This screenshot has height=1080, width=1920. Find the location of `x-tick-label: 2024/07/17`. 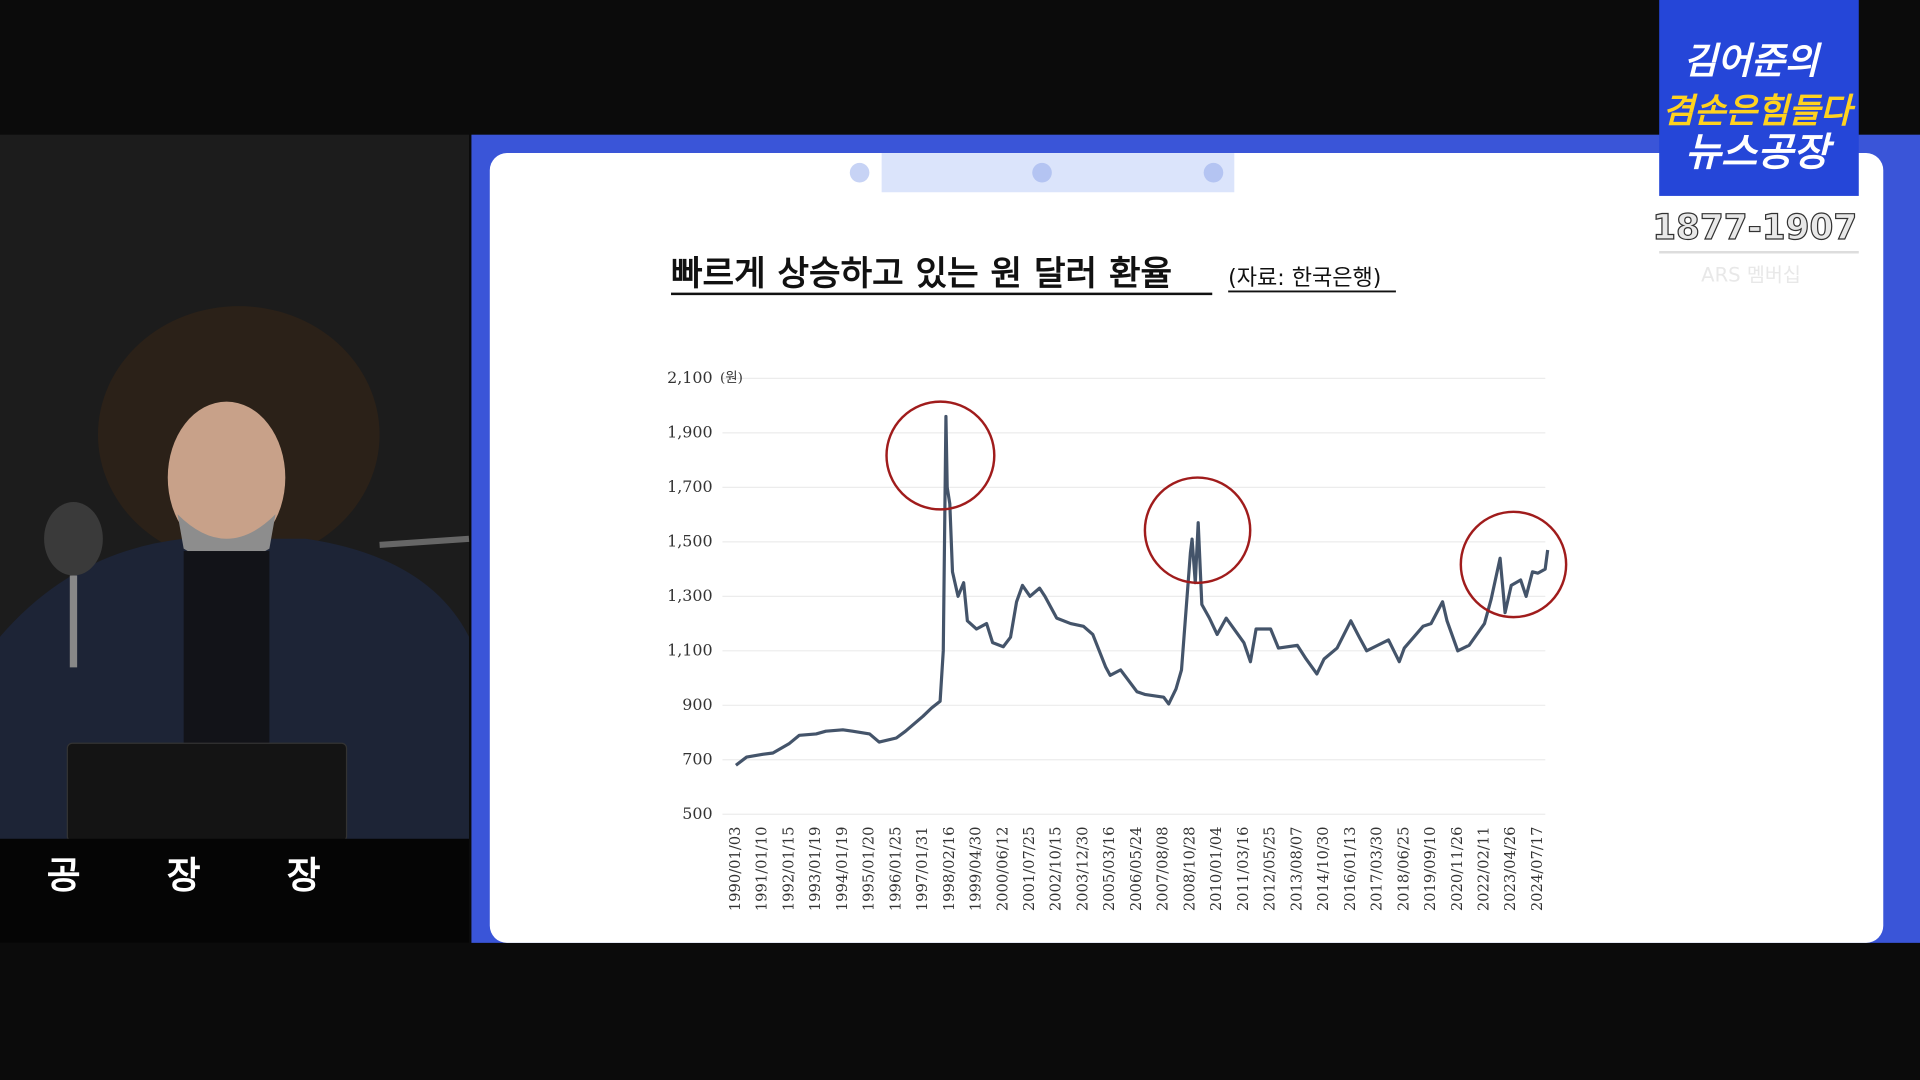

x-tick-label: 2024/07/17 is located at coordinates (1537, 869).